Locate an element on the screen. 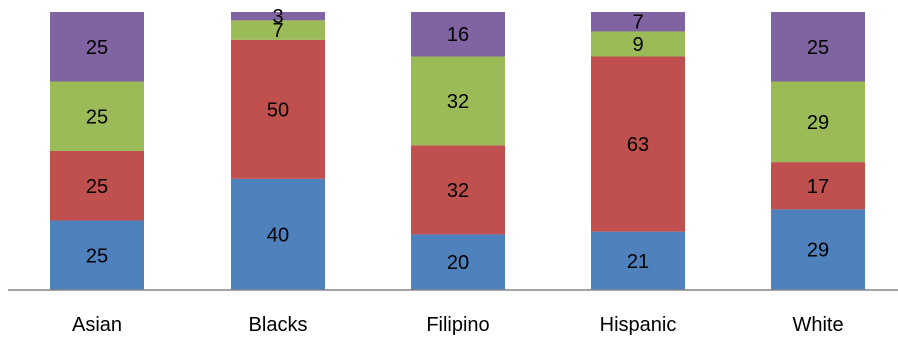 The width and height of the screenshot is (898, 339). data-label-asian-3: 25 is located at coordinates (97, 48).